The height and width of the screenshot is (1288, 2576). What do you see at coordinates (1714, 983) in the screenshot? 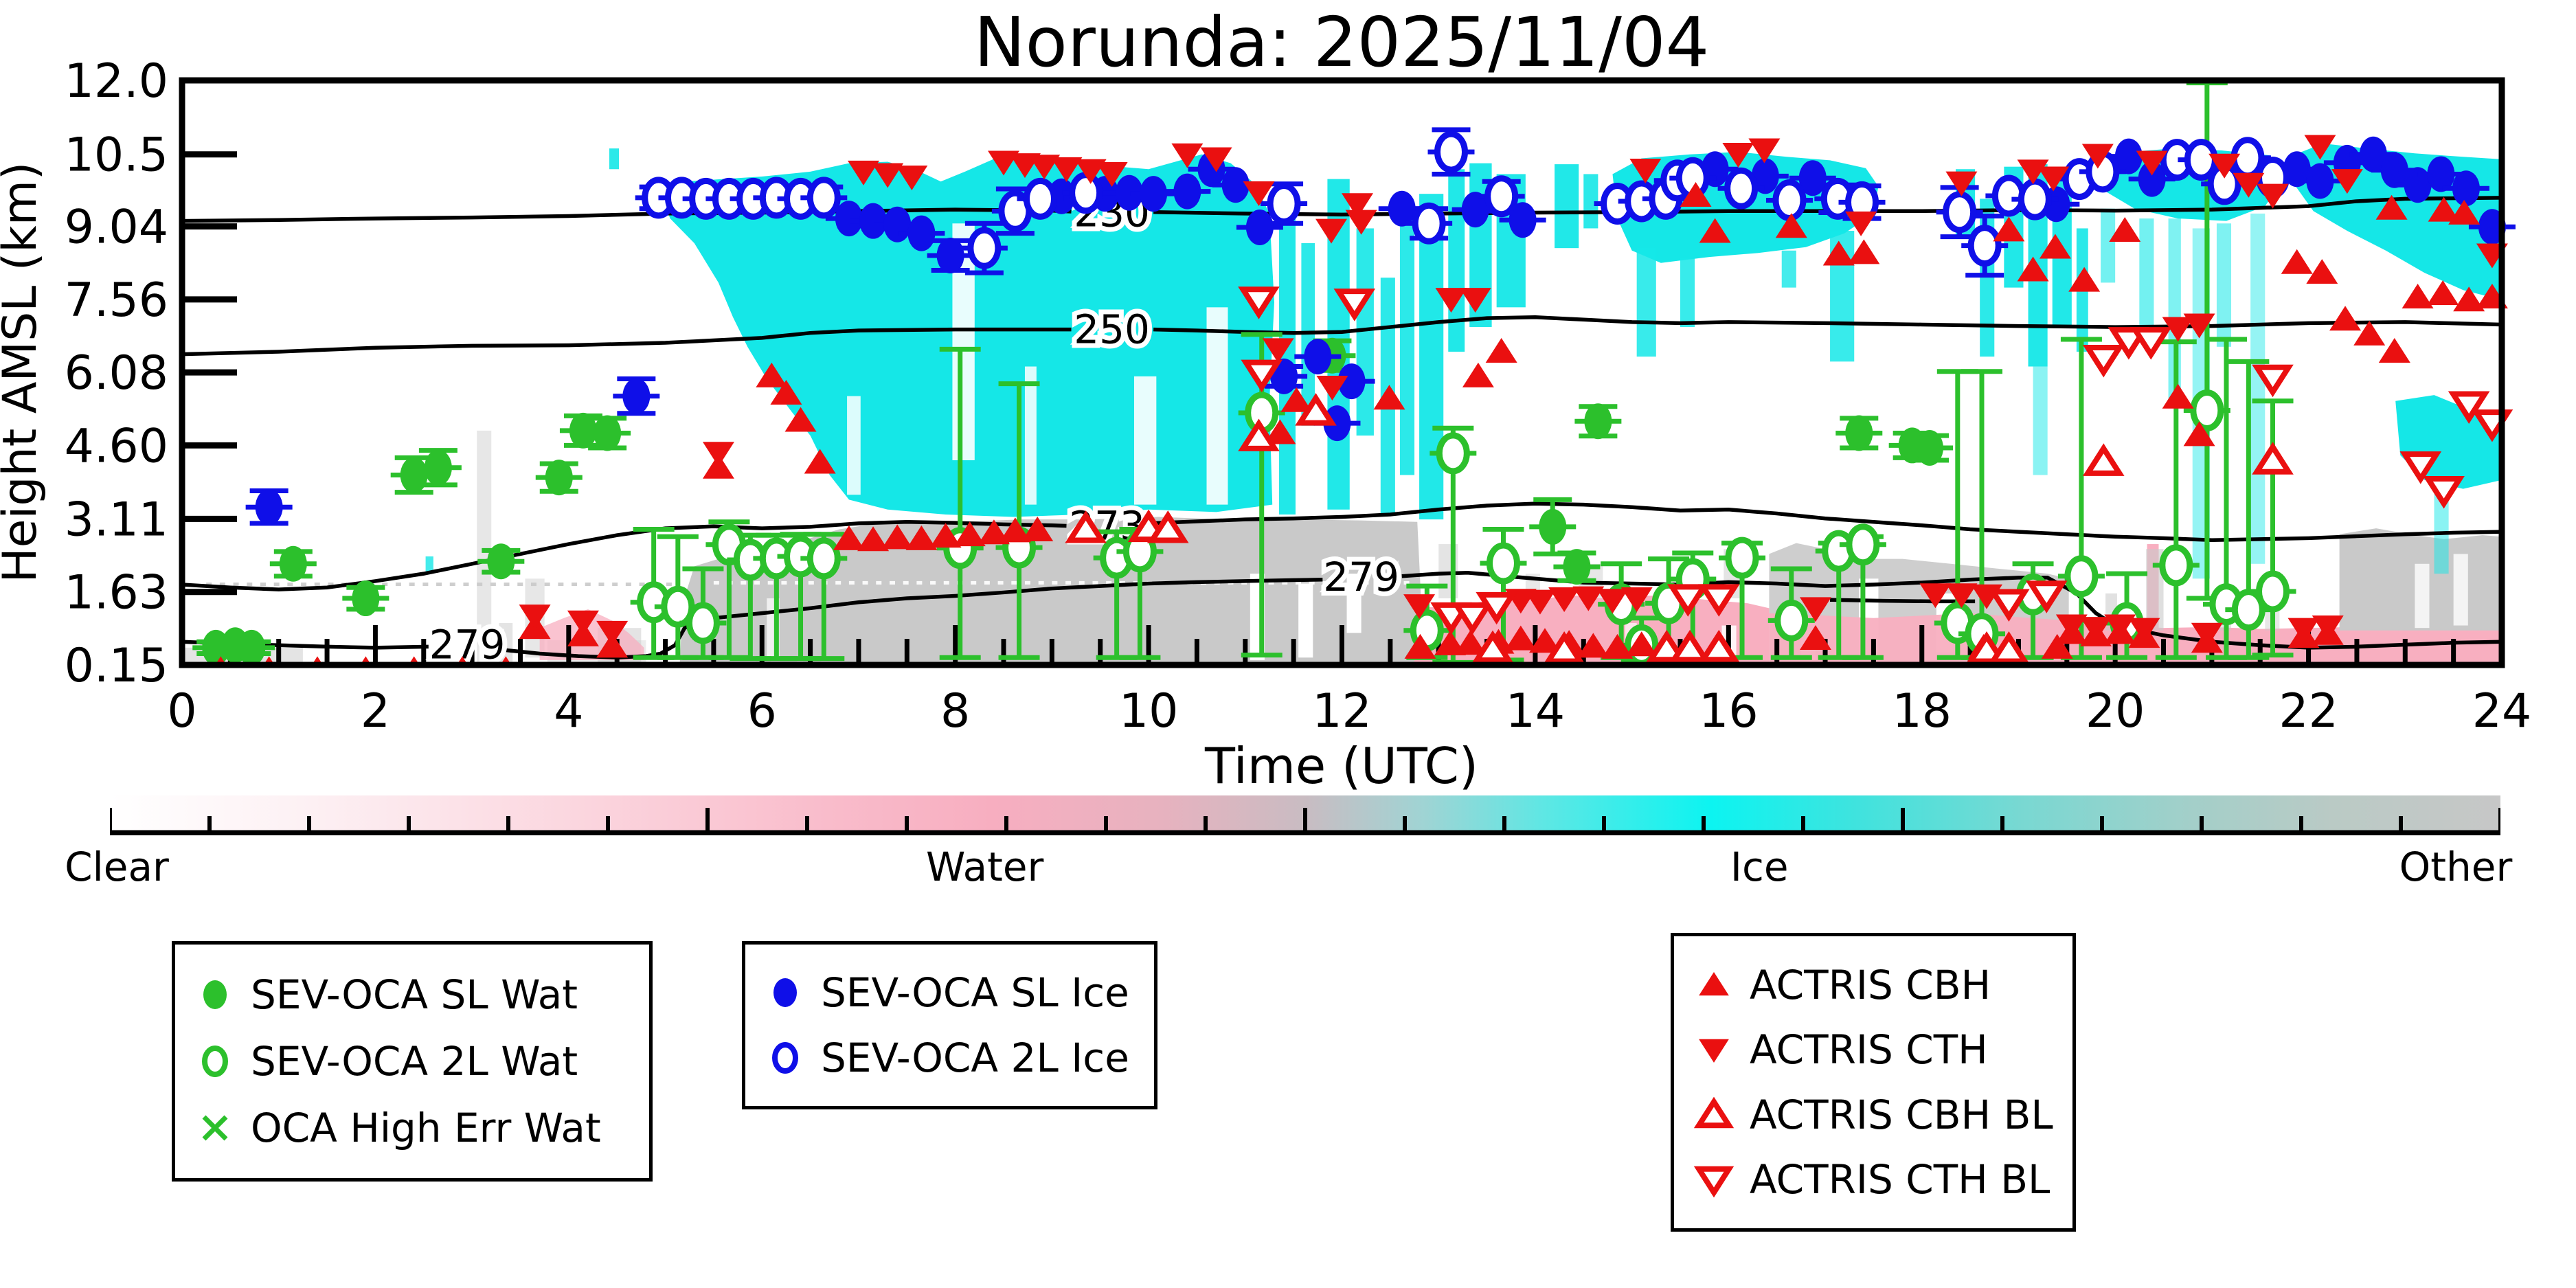
I see `tri-up-legend-icon` at bounding box center [1714, 983].